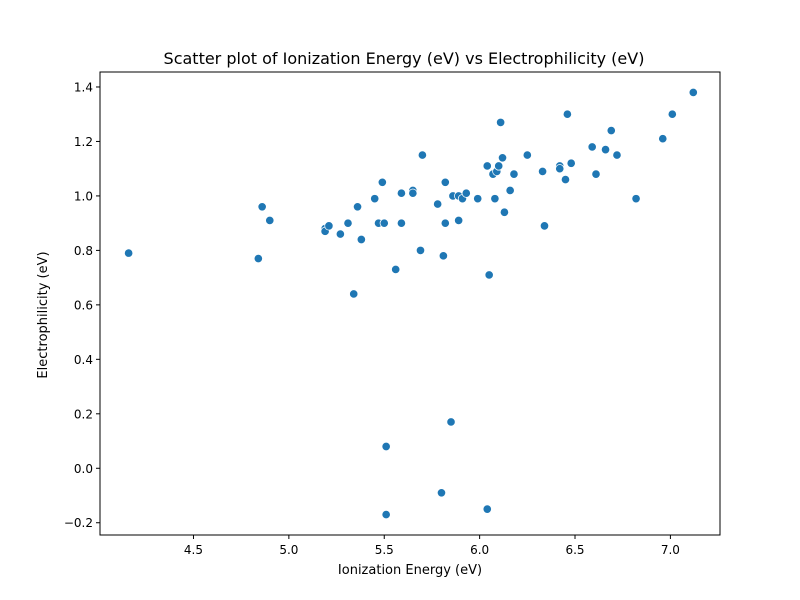  What do you see at coordinates (479, 550) in the screenshot?
I see `x-tick-label: 6.0` at bounding box center [479, 550].